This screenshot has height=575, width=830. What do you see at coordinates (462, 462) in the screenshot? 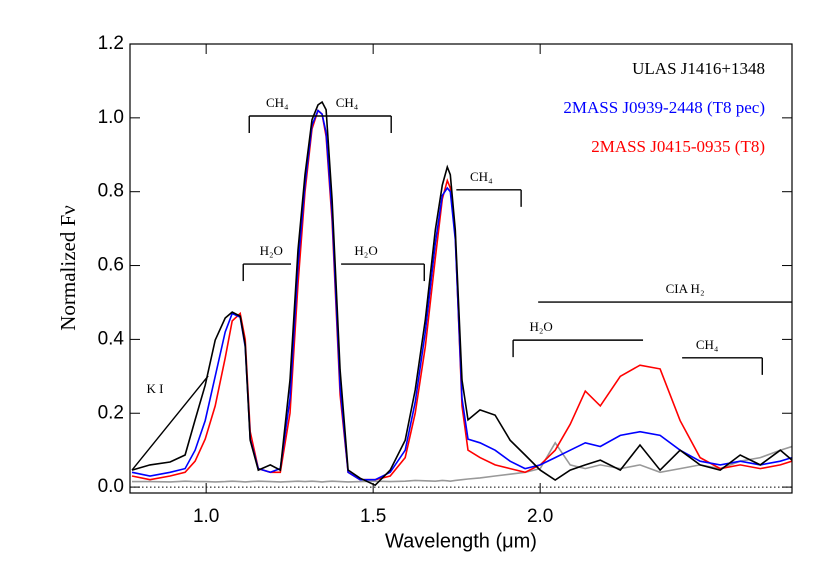
I see `spectrum-line` at bounding box center [462, 462].